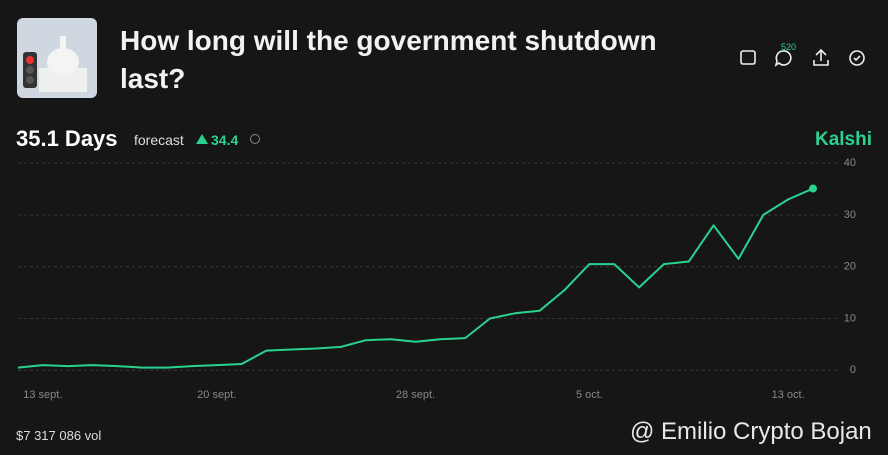 The image size is (888, 455). What do you see at coordinates (802, 57) in the screenshot?
I see `toolbar` at bounding box center [802, 57].